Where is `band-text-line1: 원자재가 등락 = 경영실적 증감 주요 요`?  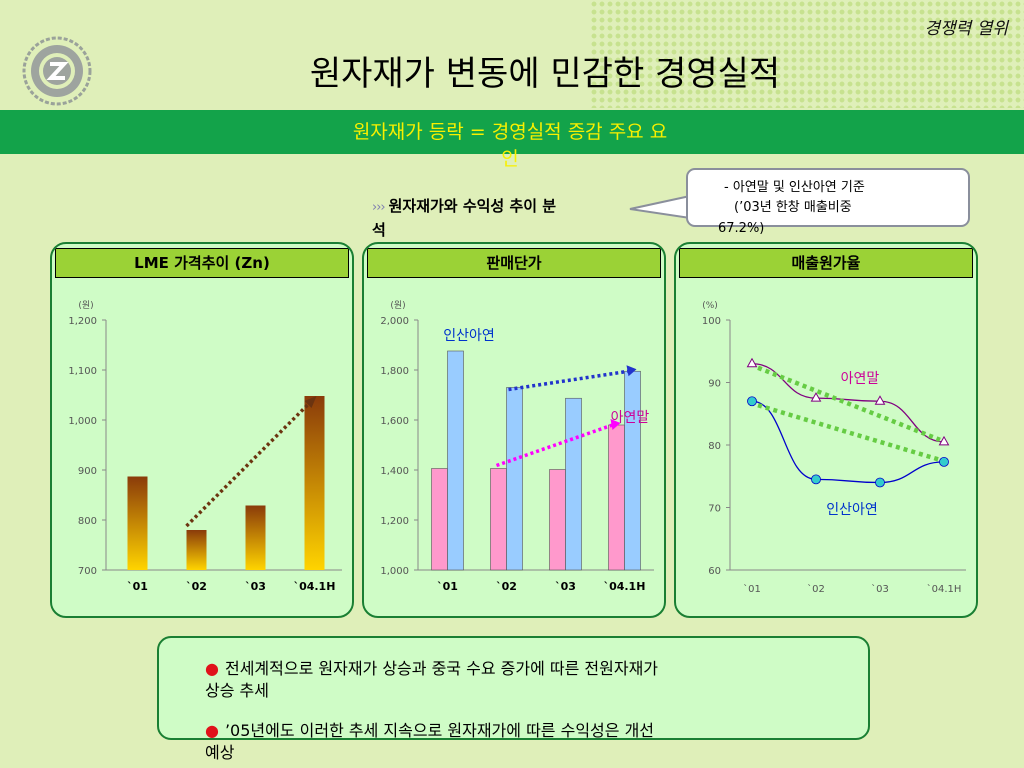
band-text-line1: 원자재가 등락 = 경영실적 증감 주요 요 is located at coordinates (510, 132).